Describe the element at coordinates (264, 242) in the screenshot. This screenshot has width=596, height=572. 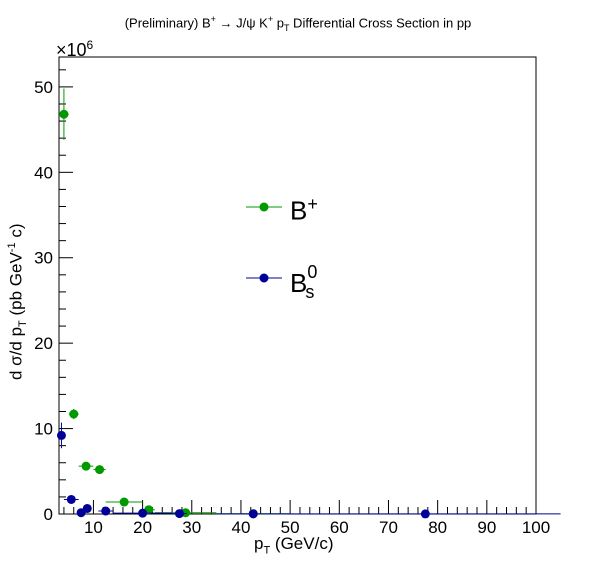
I see `legend` at that location.